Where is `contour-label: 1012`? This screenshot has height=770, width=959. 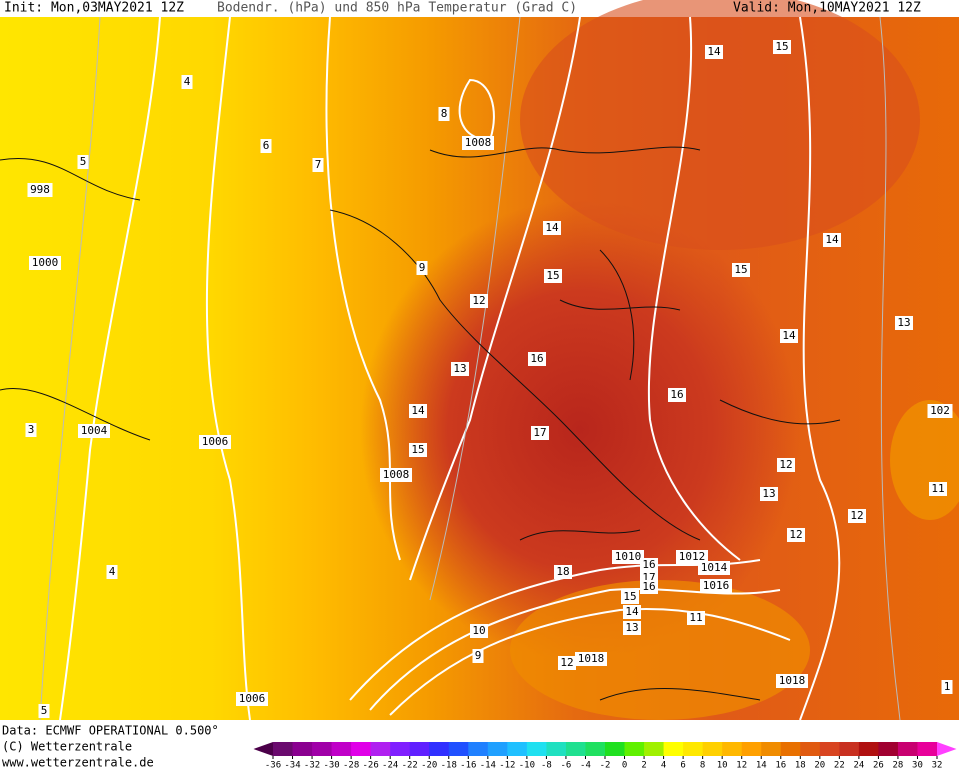 contour-label: 1012 is located at coordinates (692, 556).